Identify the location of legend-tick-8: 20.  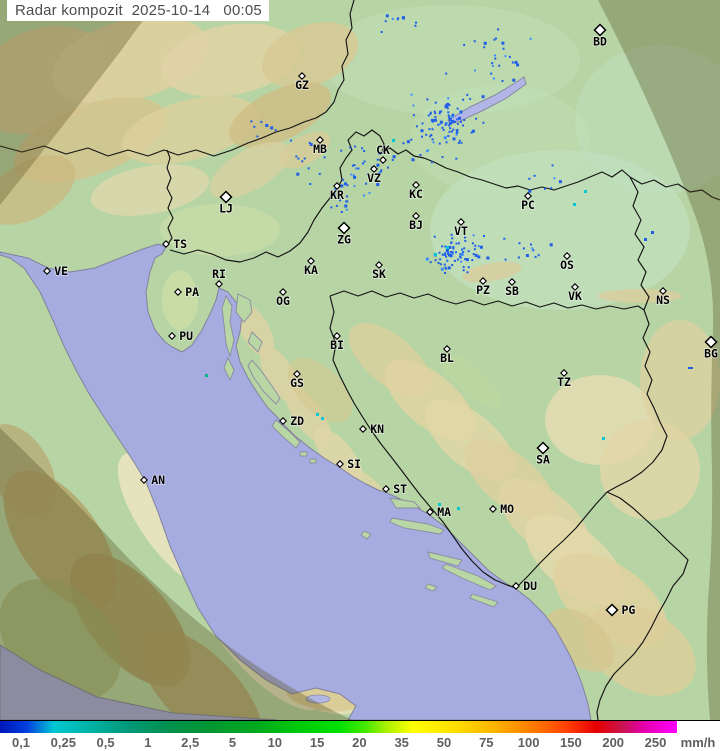
(359, 742).